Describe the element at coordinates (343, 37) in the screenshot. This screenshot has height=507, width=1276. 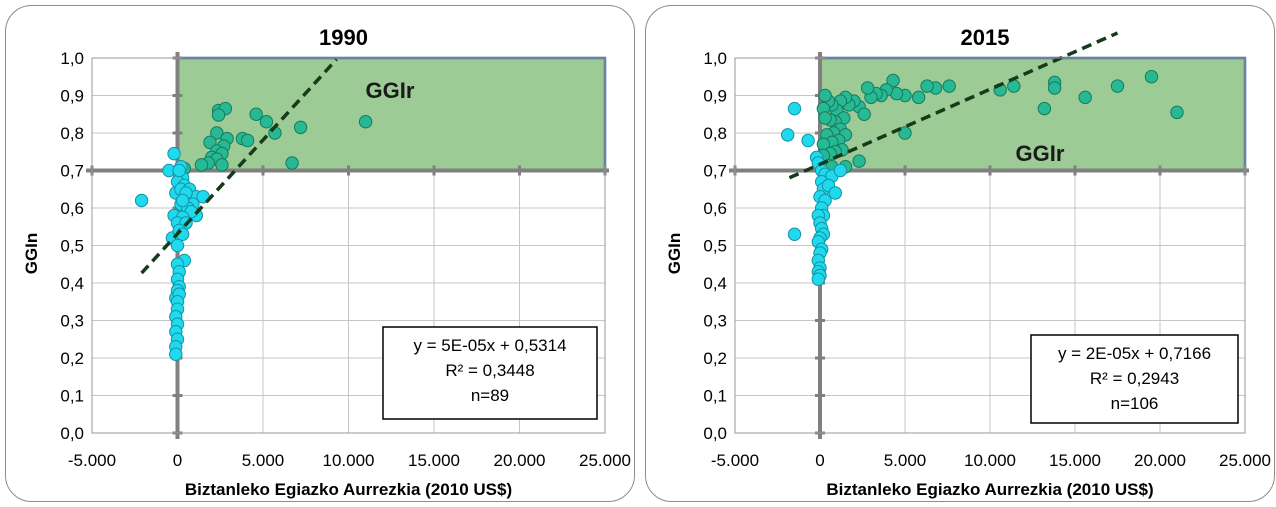
I see `chart-title: 1990` at that location.